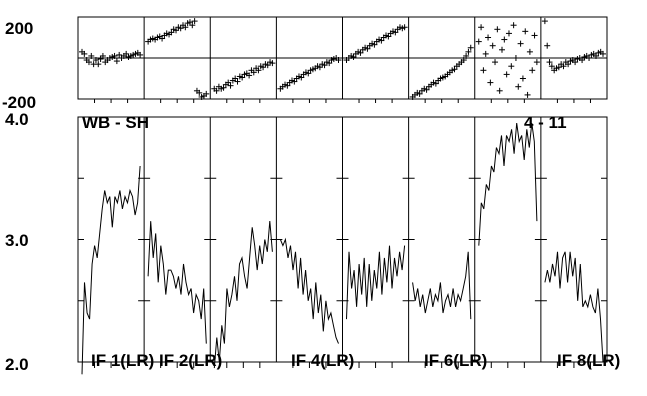 The image size is (647, 396). I want to click on if-label-1: IF 1(LR), so click(122, 360).